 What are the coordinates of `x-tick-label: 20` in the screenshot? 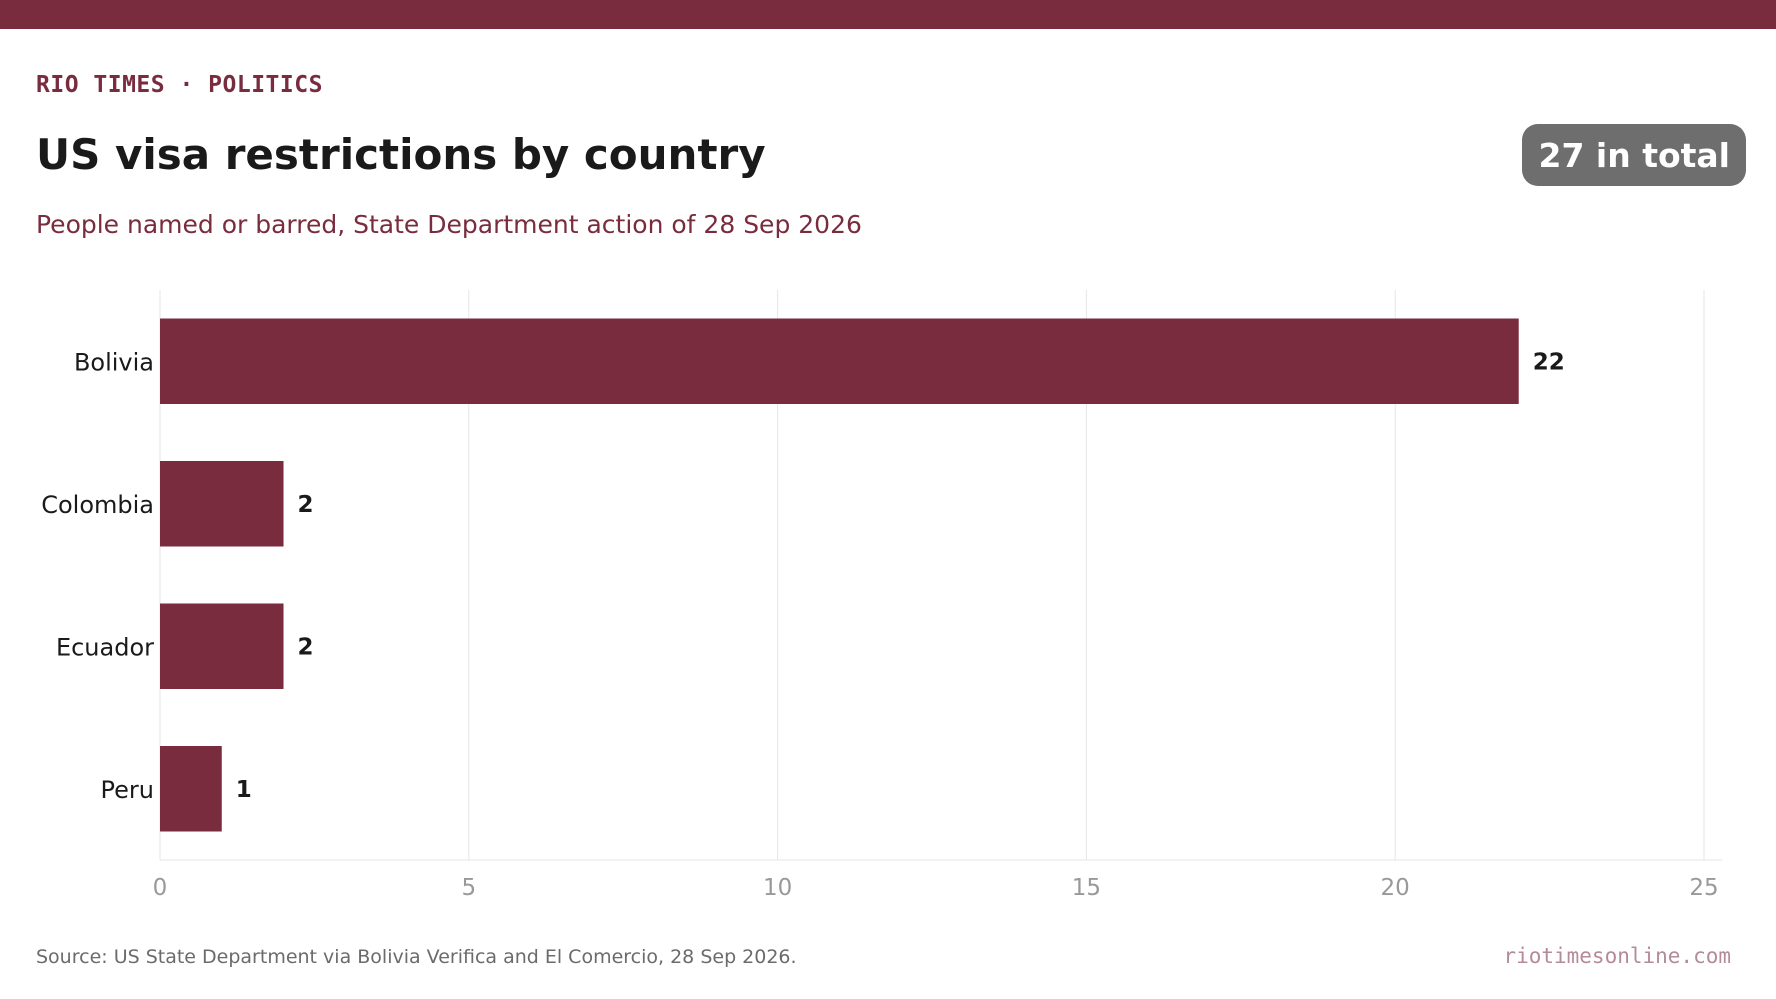 It's located at (1395, 888).